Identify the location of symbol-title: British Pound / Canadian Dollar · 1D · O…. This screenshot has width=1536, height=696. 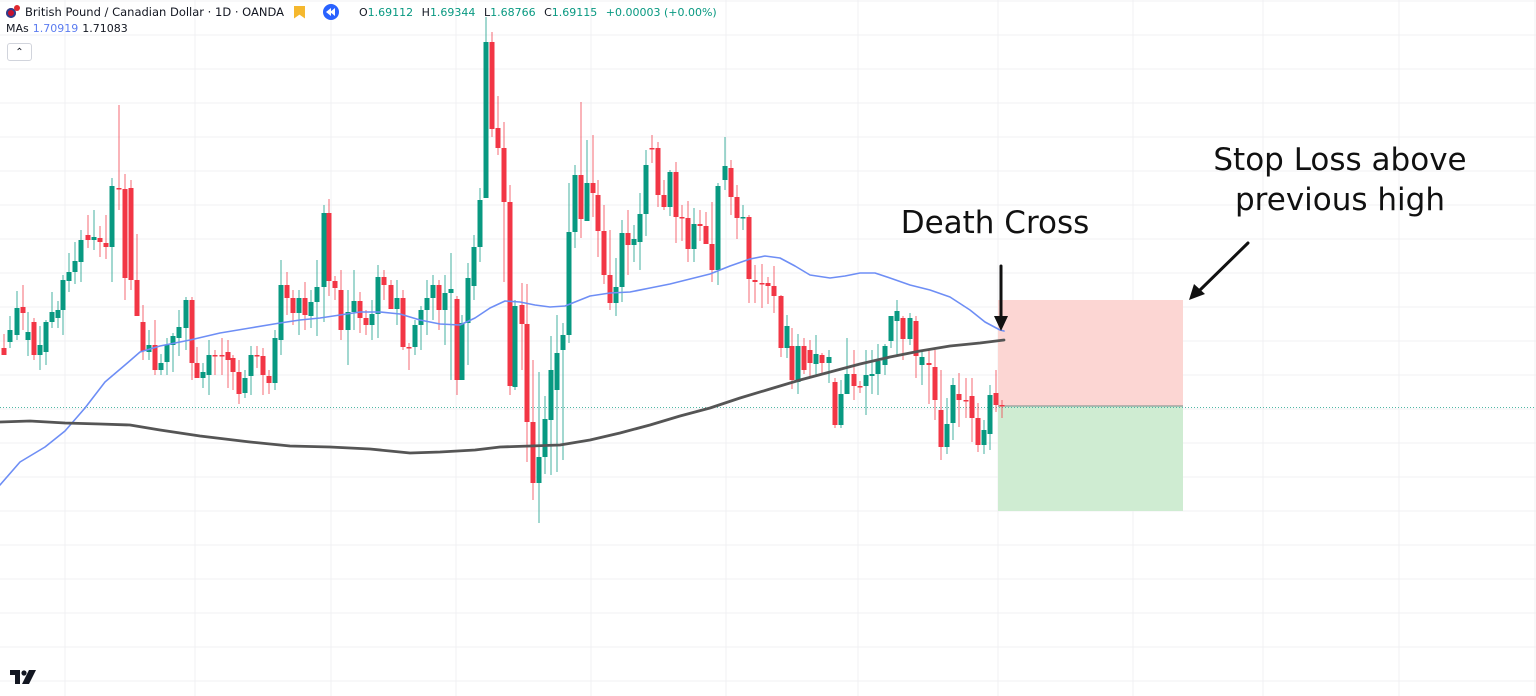
(154, 12).